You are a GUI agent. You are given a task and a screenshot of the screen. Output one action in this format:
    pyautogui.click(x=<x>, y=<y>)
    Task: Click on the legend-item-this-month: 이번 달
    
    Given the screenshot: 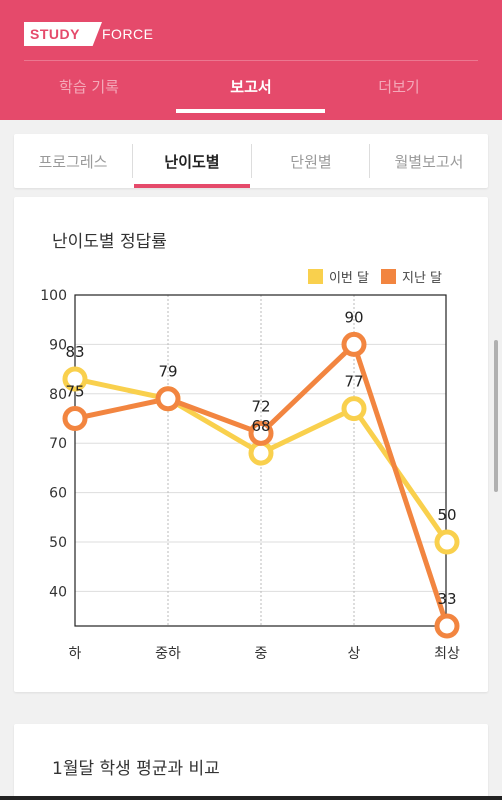 What is the action you would take?
    pyautogui.click(x=338, y=276)
    